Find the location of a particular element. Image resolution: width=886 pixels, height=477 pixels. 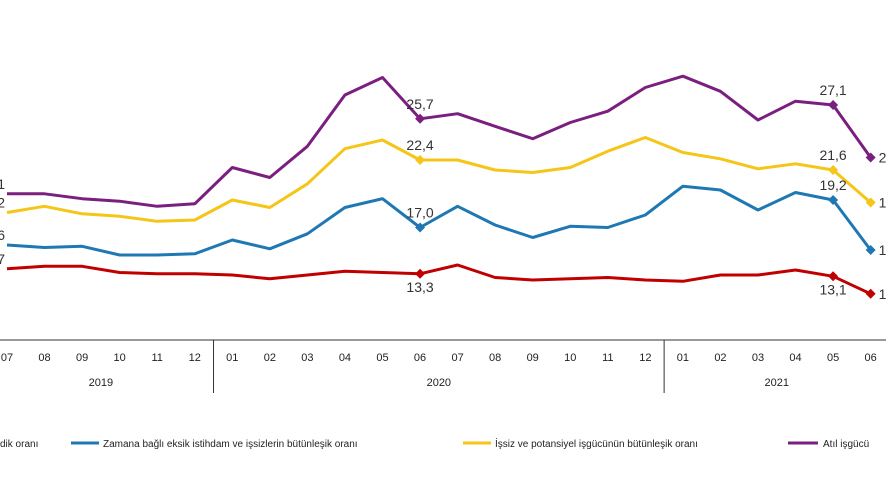

data-label: 6 is located at coordinates (2, 235).